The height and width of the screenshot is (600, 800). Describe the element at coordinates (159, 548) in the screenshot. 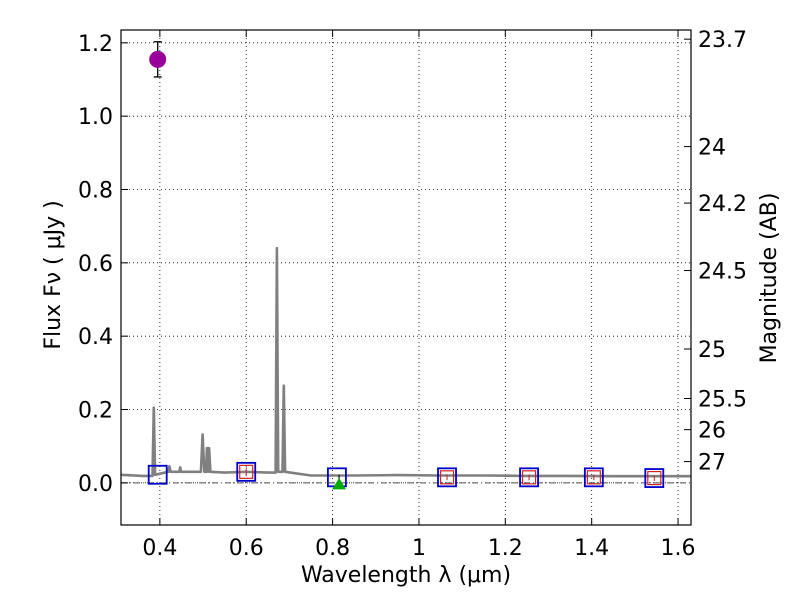

I see `x-tick-label: 0.4` at that location.